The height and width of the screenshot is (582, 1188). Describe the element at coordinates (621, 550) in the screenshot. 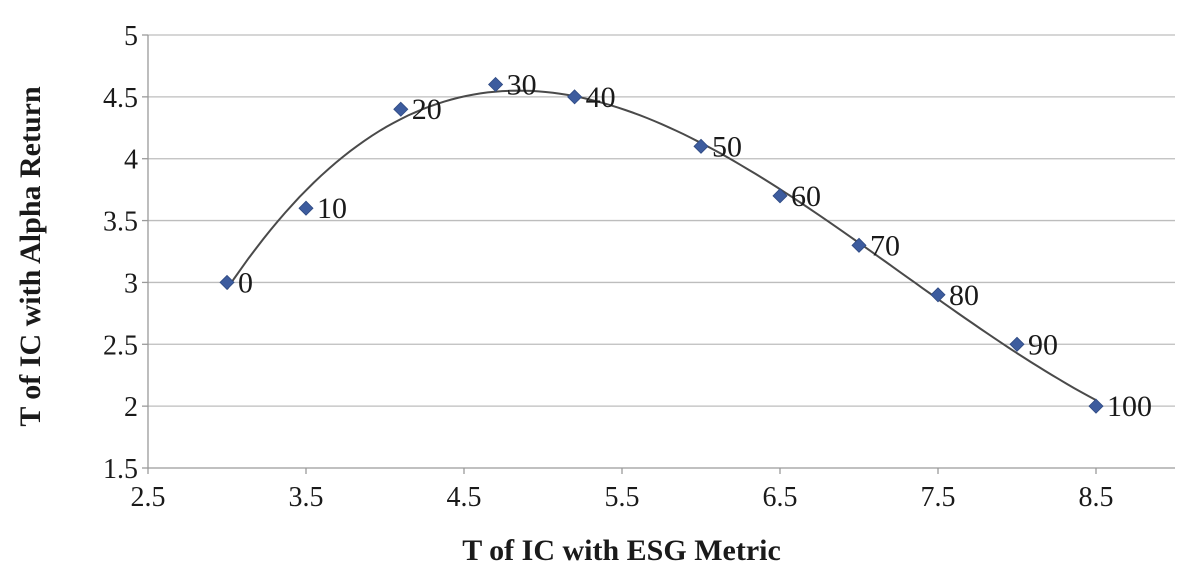

I see `x-axis-title: T of IC with ESG Metric` at that location.